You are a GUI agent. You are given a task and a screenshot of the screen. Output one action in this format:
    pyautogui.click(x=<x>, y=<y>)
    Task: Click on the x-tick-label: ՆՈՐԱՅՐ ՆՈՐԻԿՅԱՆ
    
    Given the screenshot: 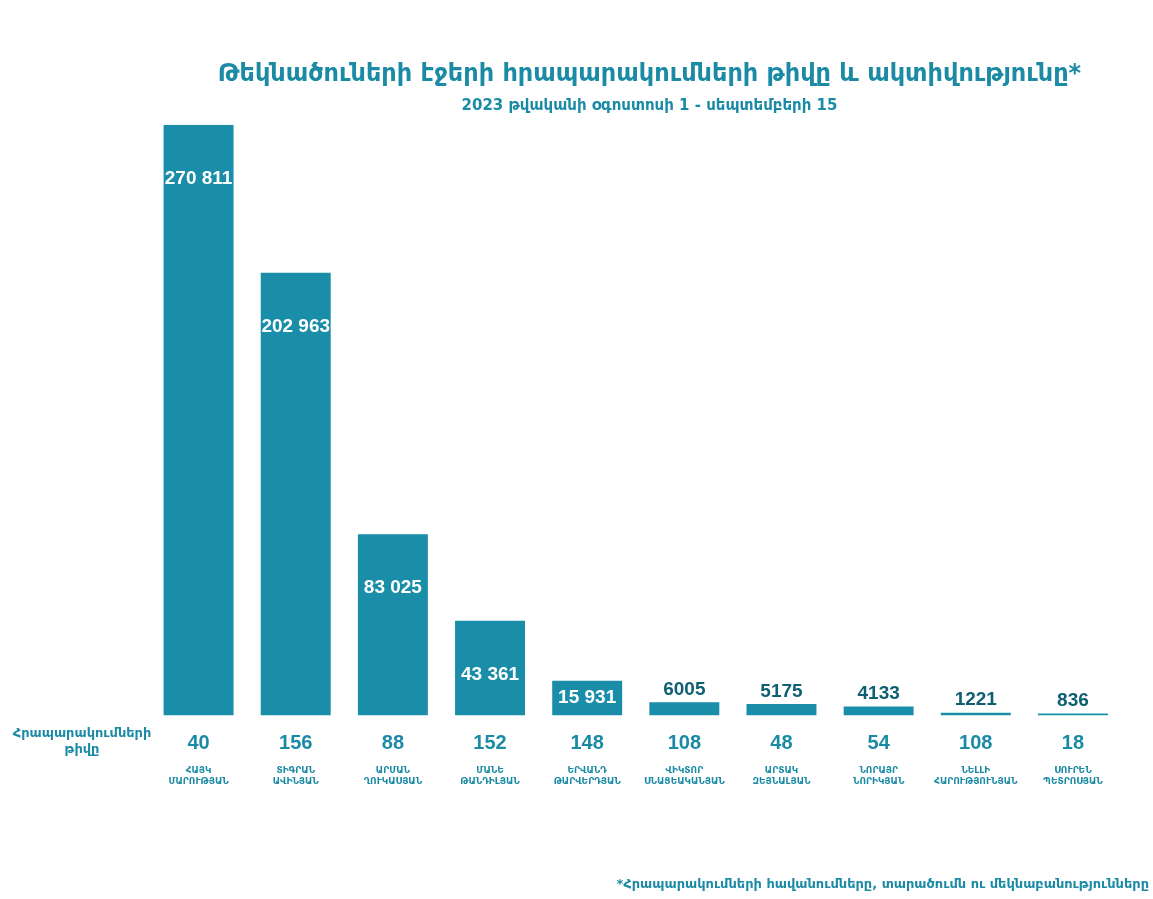 What is the action you would take?
    pyautogui.click(x=878, y=775)
    